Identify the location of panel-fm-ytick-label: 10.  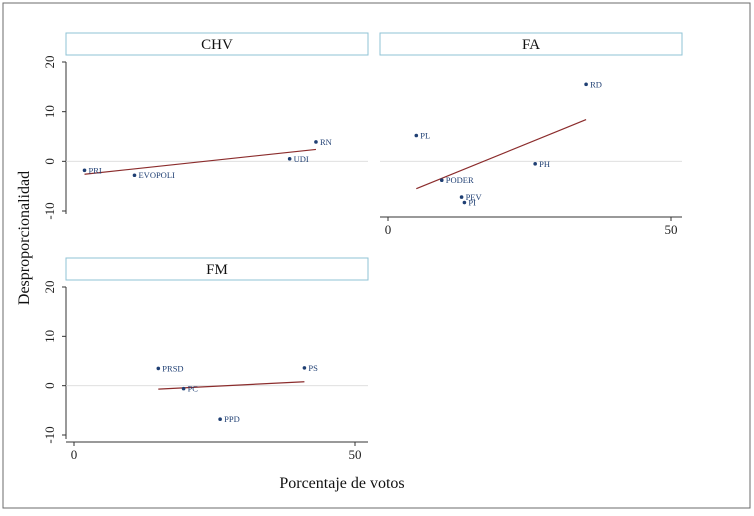
(49, 336).